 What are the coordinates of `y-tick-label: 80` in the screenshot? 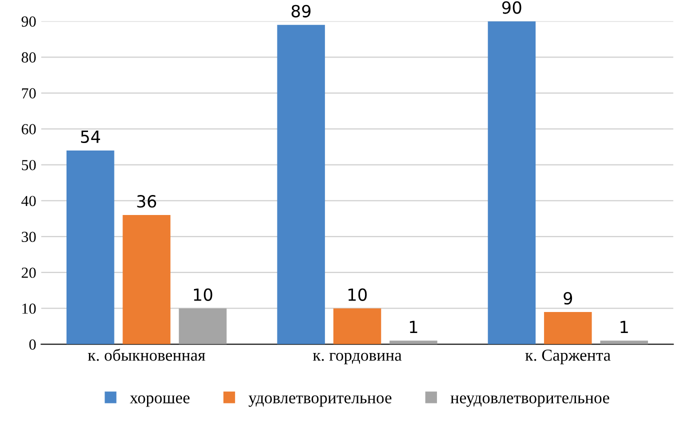 It's located at (29, 57).